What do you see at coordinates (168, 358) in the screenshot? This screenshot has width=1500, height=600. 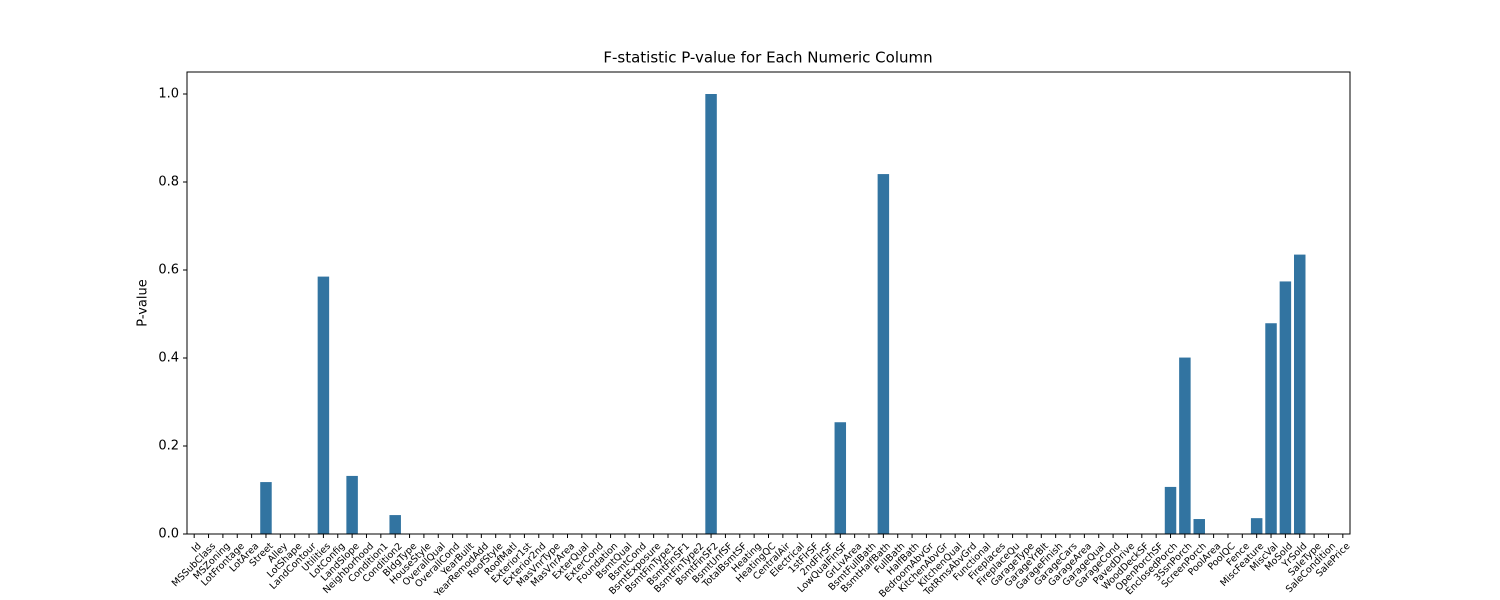 I see `y-tick-label: 0.4` at bounding box center [168, 358].